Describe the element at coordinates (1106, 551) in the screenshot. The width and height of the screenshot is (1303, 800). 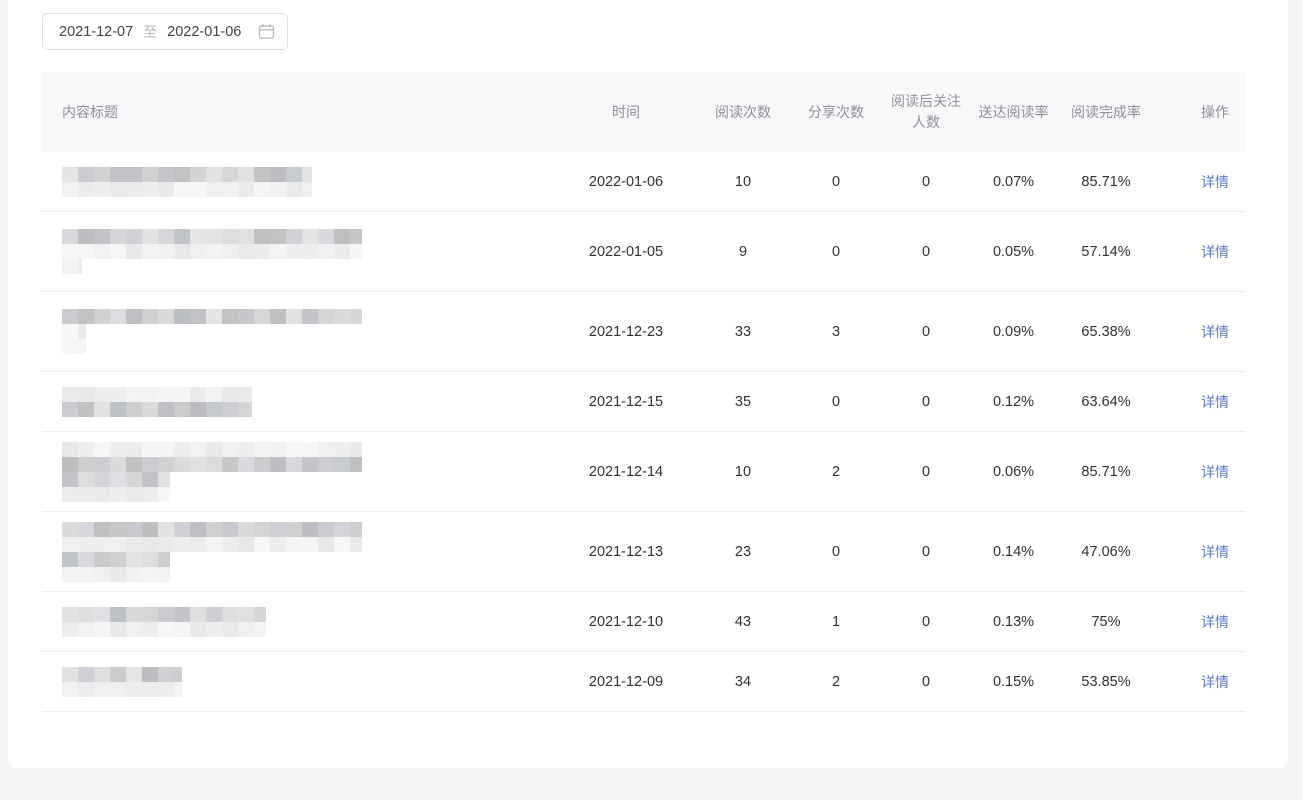
I see `cell-completion_rate: 47.06%` at that location.